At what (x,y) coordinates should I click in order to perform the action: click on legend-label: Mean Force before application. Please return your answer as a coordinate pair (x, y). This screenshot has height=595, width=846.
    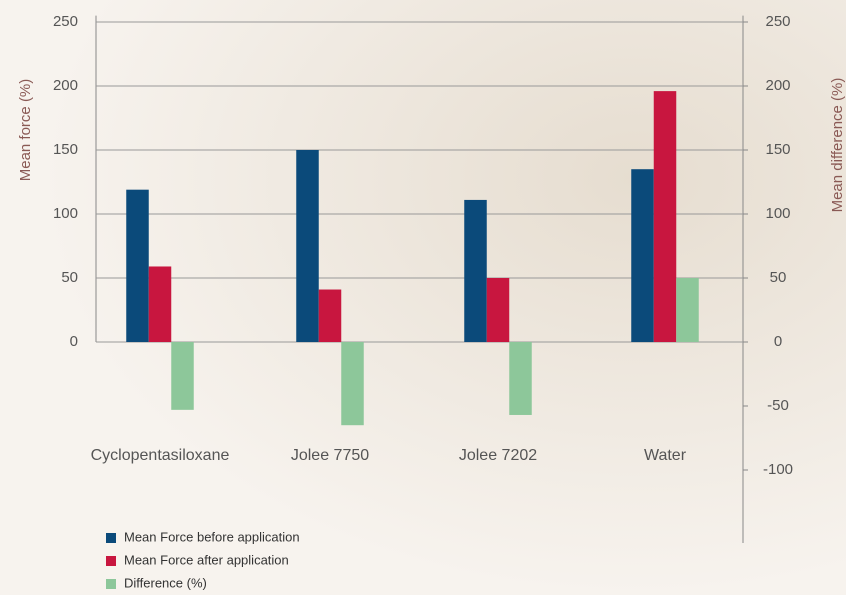
    Looking at the image, I should click on (212, 536).